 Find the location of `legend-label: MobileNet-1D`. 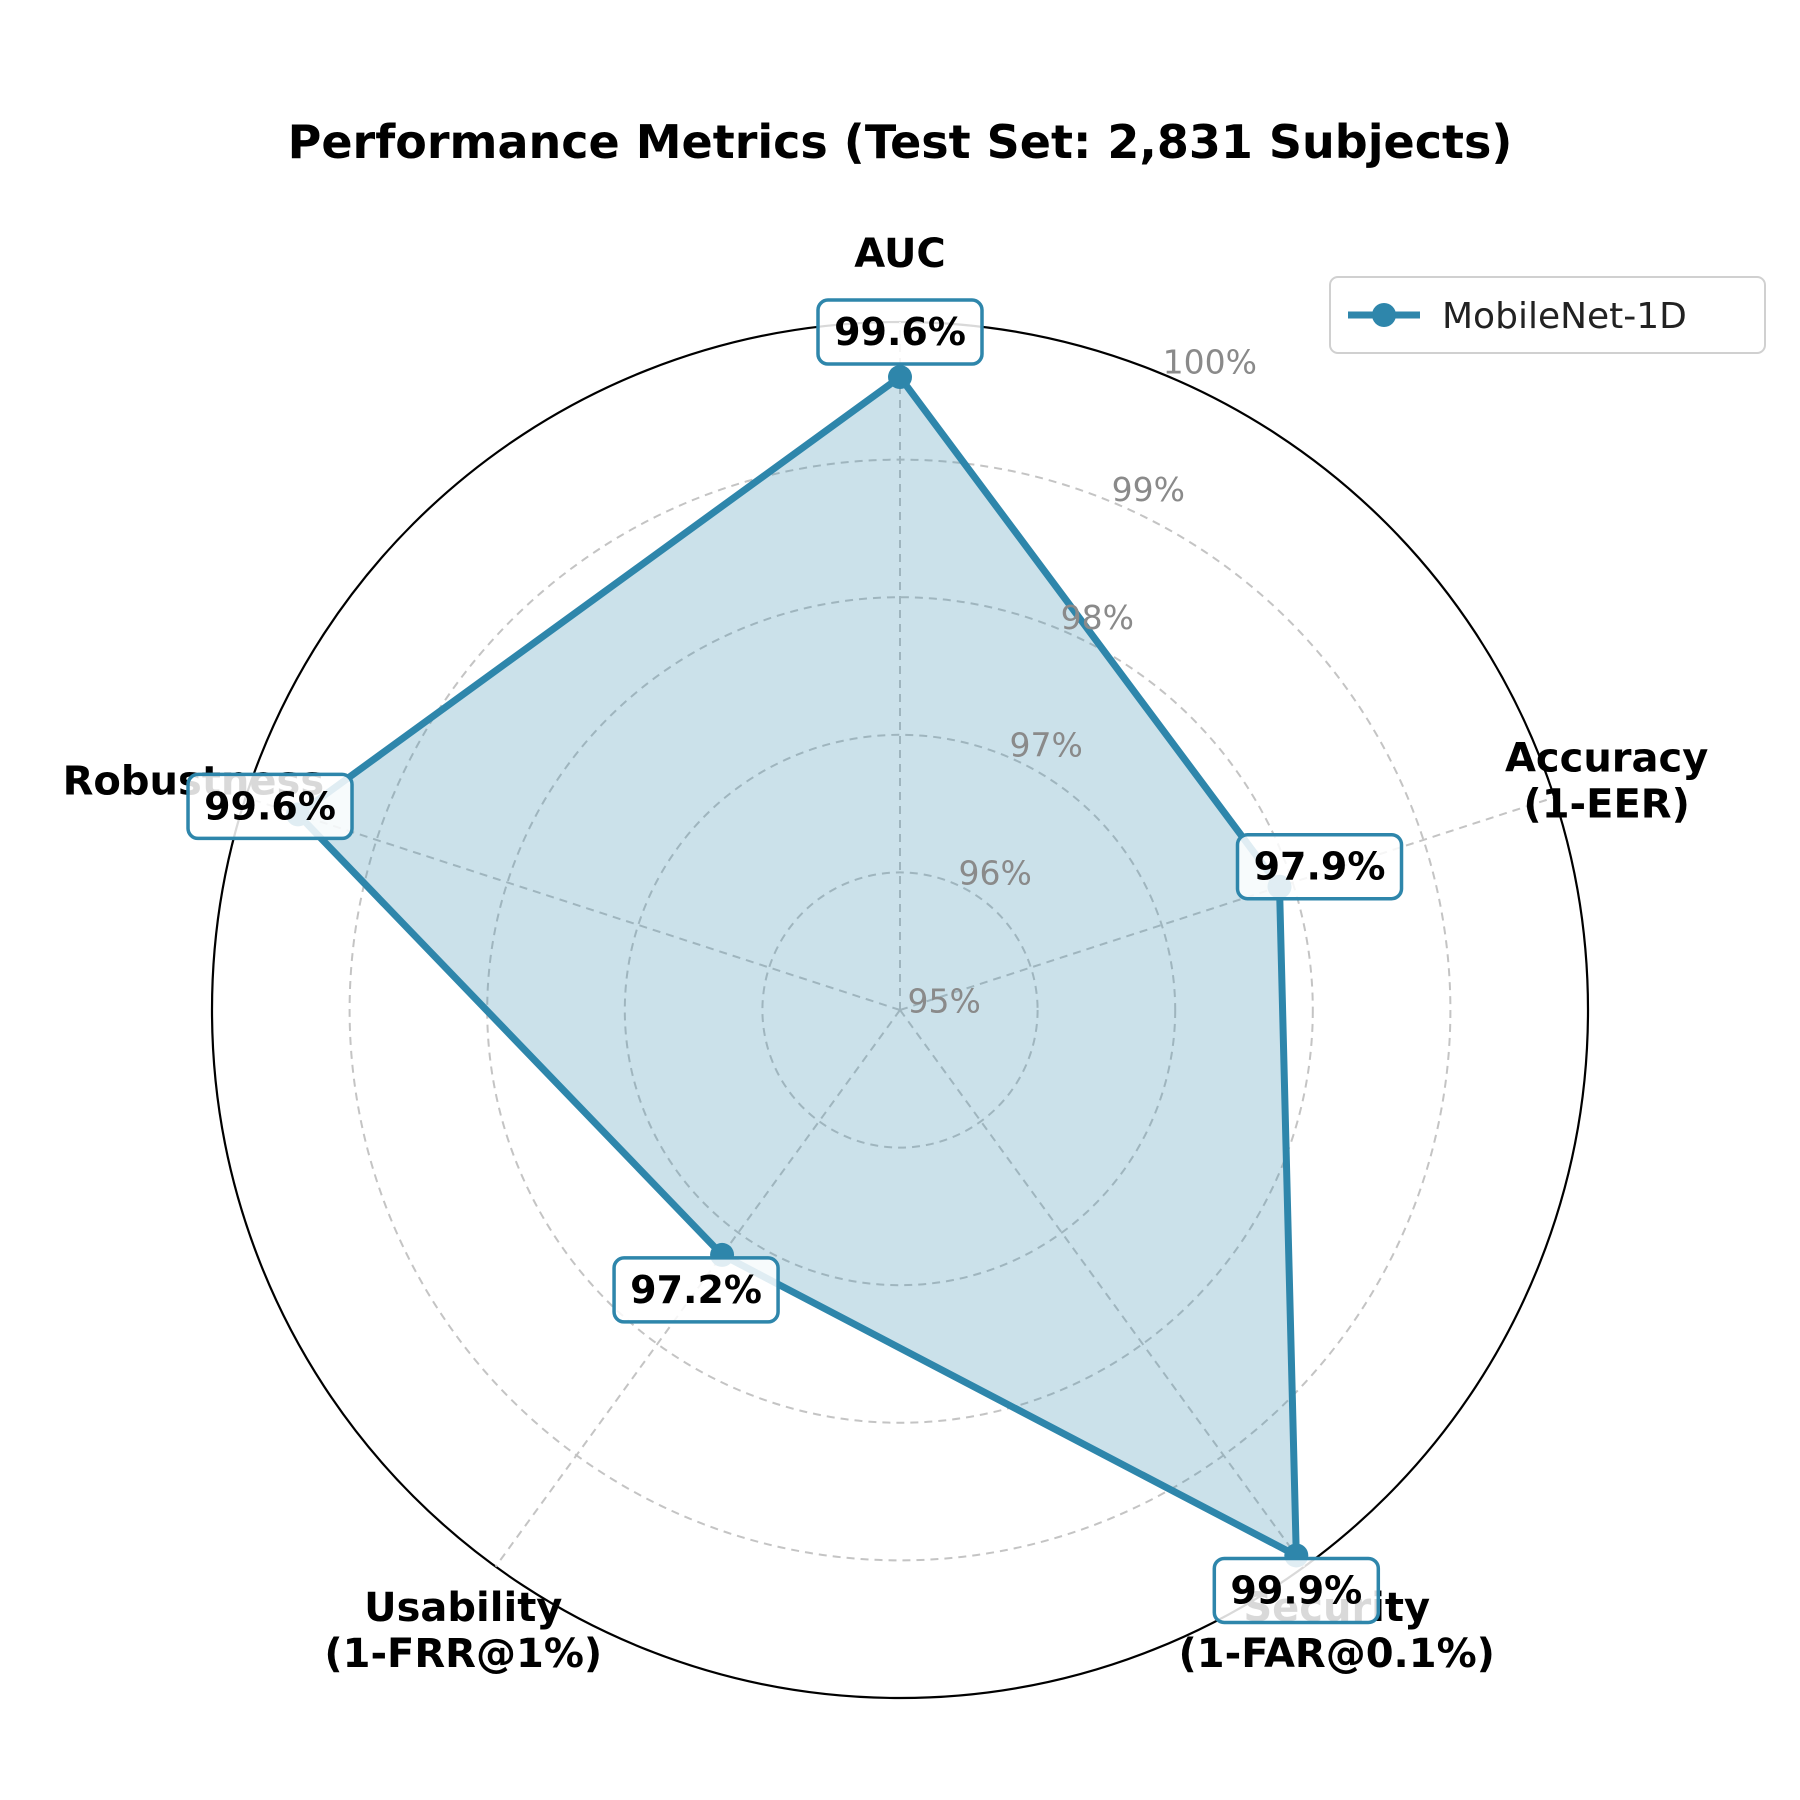

legend-label: MobileNet-1D is located at coordinates (1564, 316).